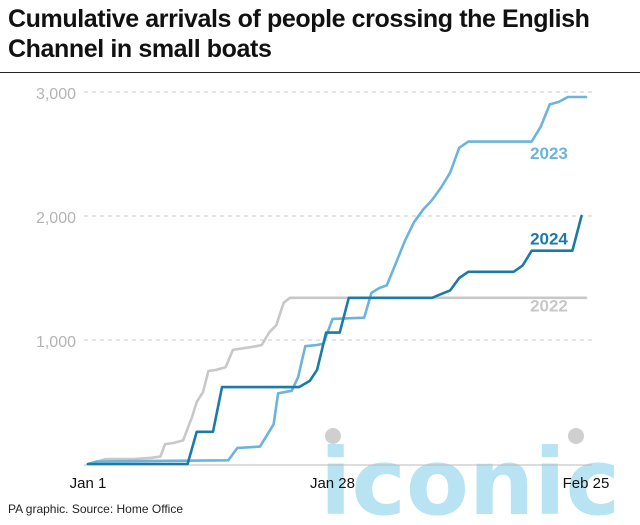  I want to click on x-tick-label: Jan 28, so click(332, 483).